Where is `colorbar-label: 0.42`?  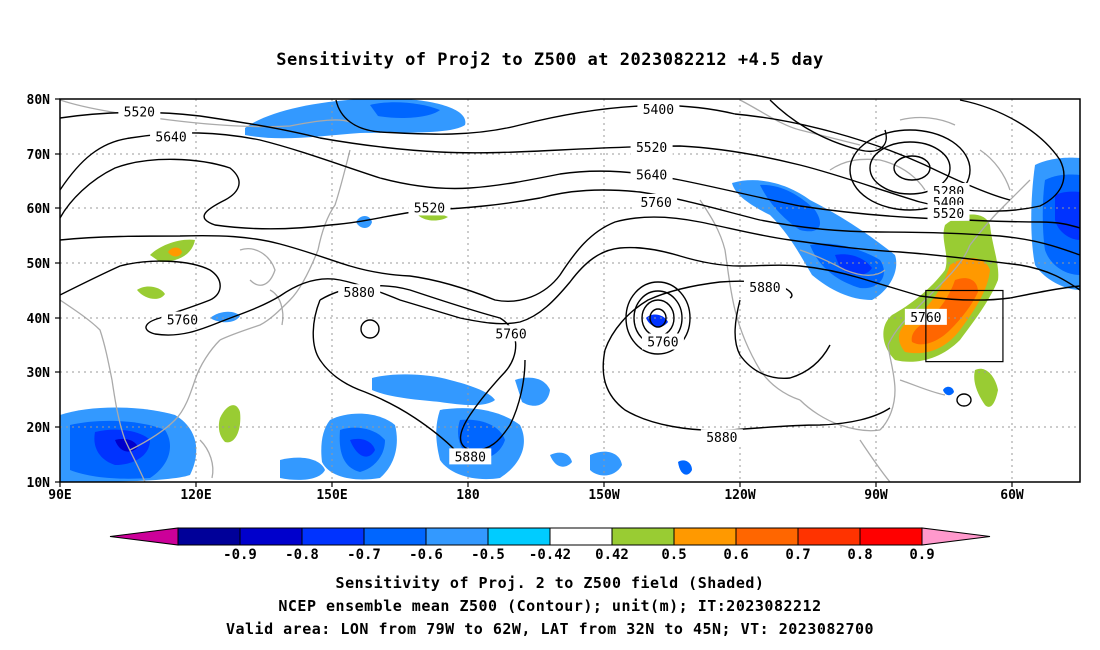
colorbar-label: 0.42 is located at coordinates (612, 555).